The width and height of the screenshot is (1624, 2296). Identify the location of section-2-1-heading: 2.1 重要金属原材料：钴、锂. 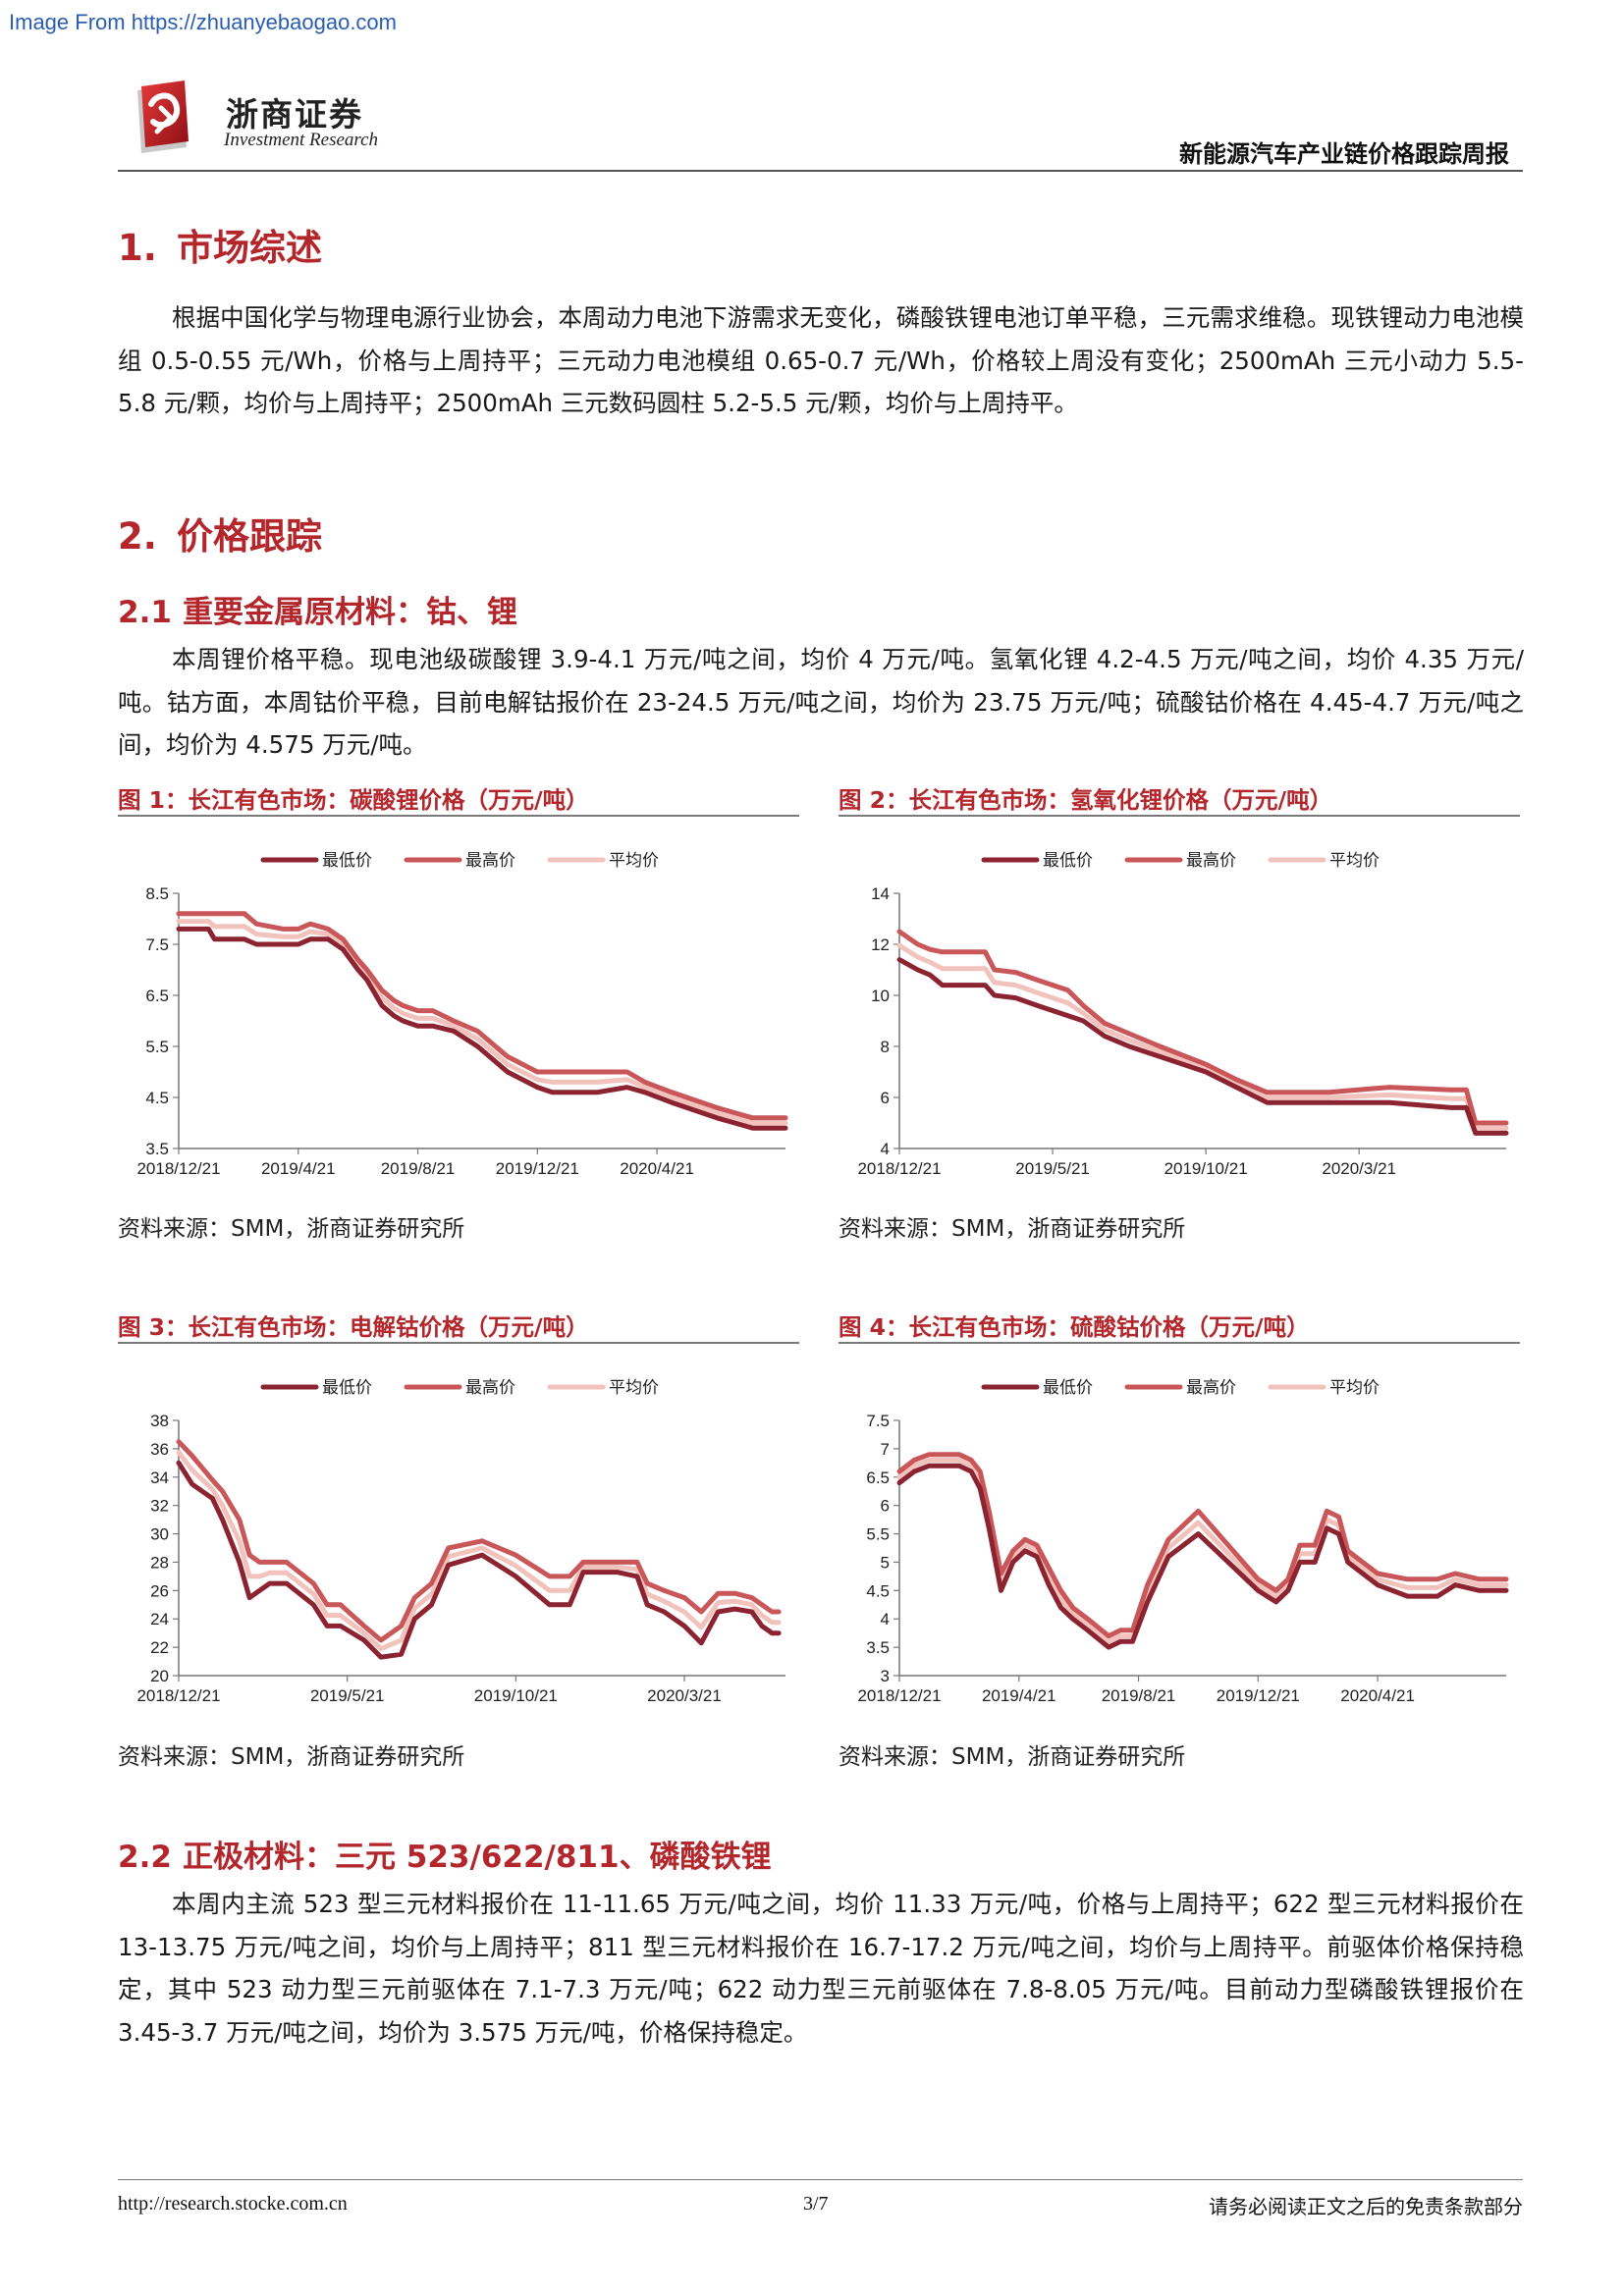
(317, 609).